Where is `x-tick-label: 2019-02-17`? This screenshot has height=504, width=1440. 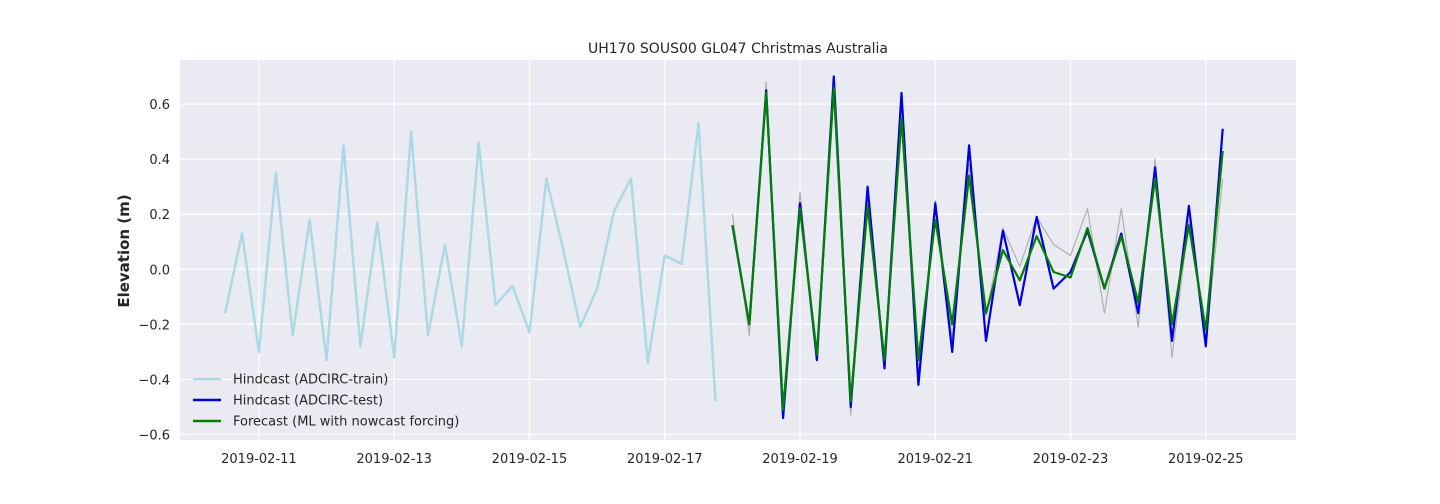 x-tick-label: 2019-02-17 is located at coordinates (665, 459).